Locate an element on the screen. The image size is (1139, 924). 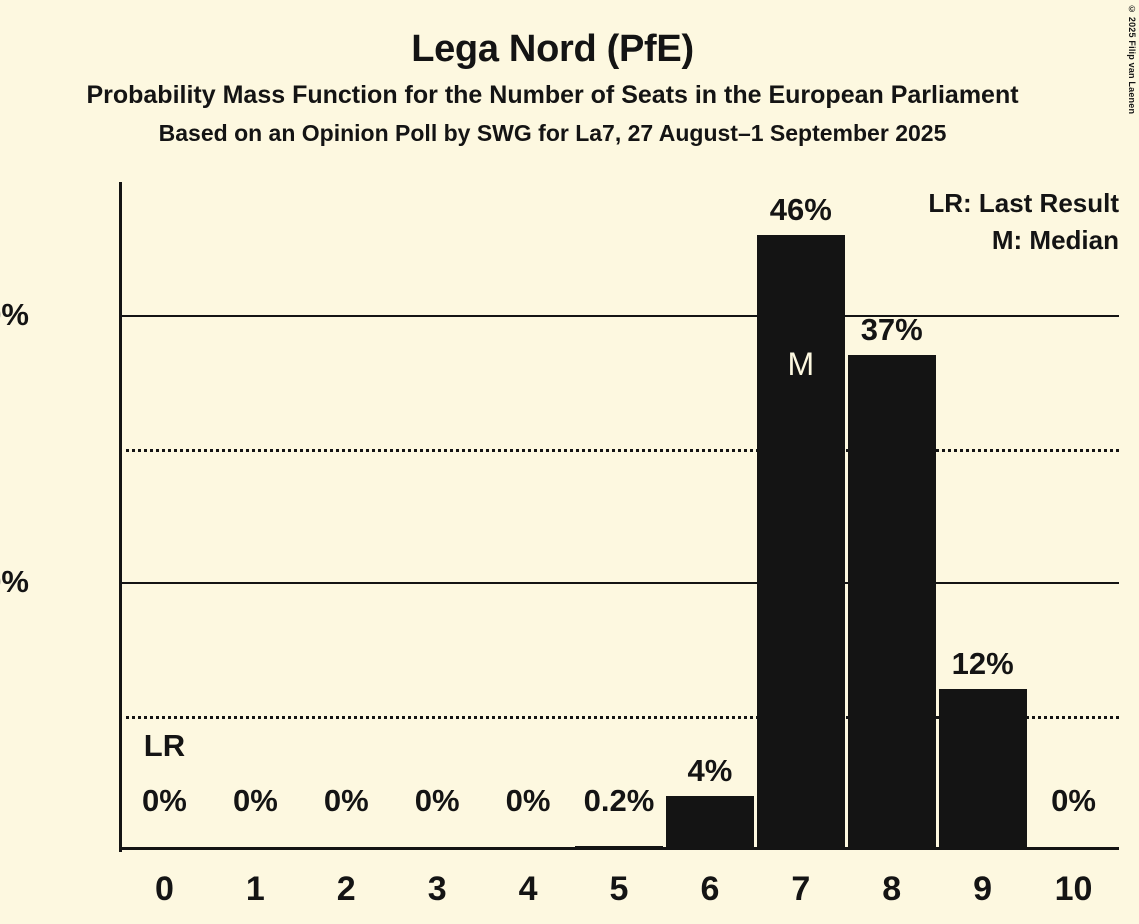
bar-value-label-6: 4% is located at coordinates (710, 770).